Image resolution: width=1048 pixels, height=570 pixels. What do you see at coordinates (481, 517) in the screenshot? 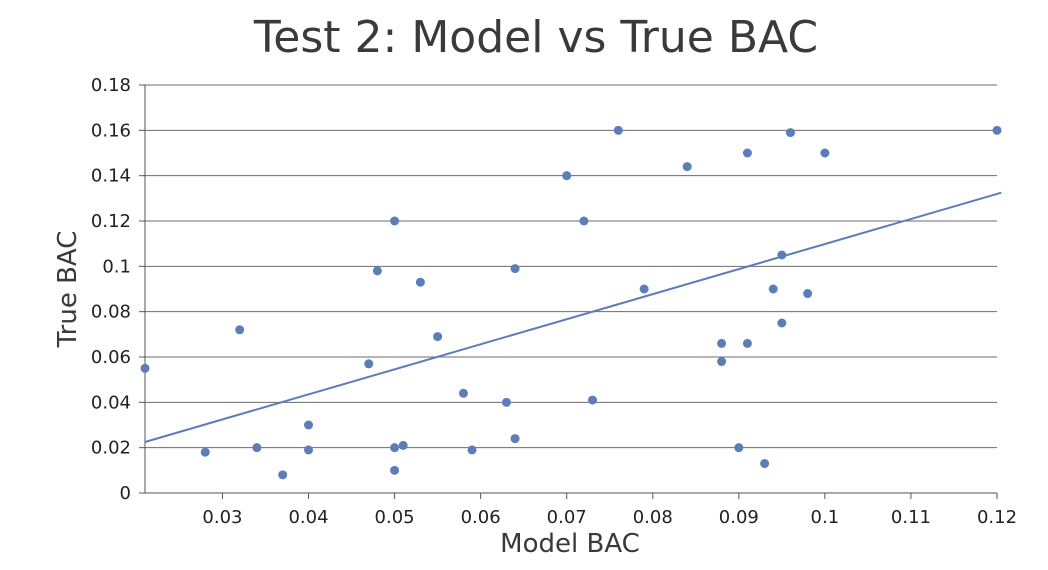
I see `x-tick-label: 0.06` at bounding box center [481, 517].